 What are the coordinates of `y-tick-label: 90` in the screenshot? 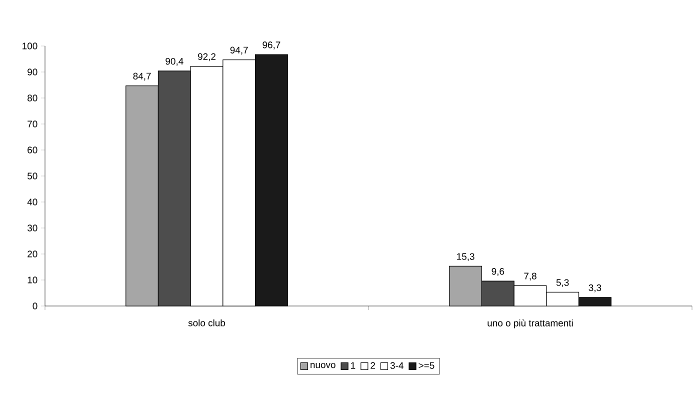 It's located at (33, 72).